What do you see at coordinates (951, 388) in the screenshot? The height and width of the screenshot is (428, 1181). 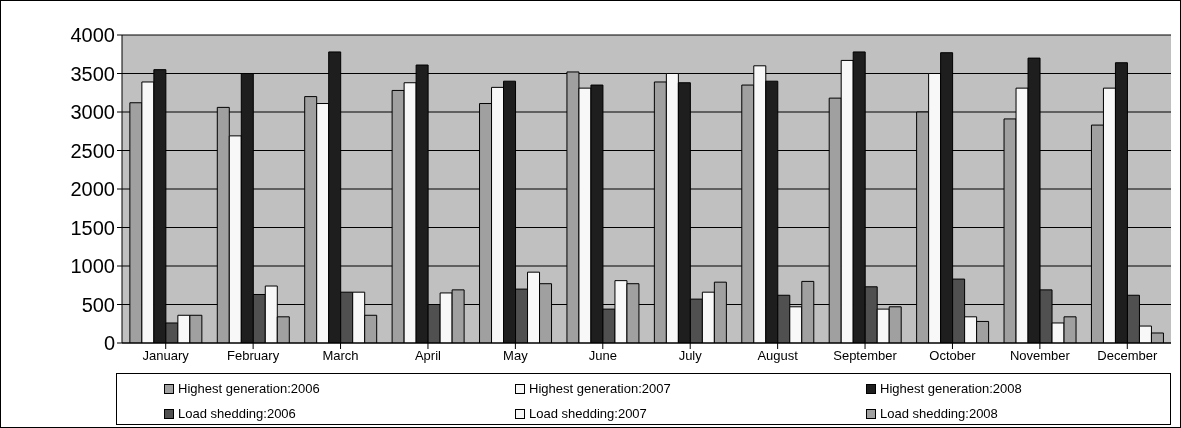 I see `legend-label: Highest generation:2008` at bounding box center [951, 388].